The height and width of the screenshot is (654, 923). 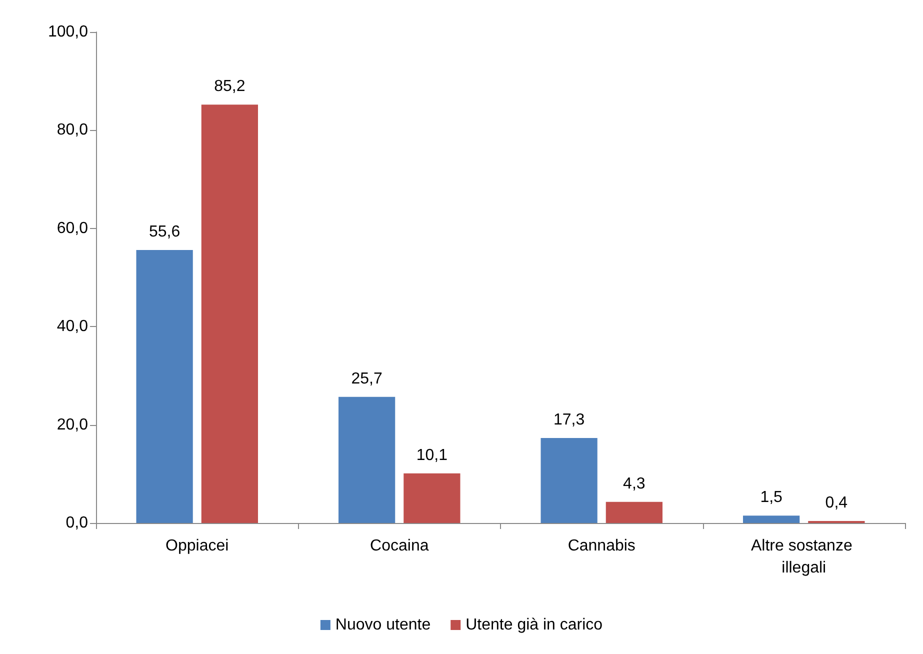 What do you see at coordinates (383, 625) in the screenshot?
I see `legend-label: Nuovo utente` at bounding box center [383, 625].